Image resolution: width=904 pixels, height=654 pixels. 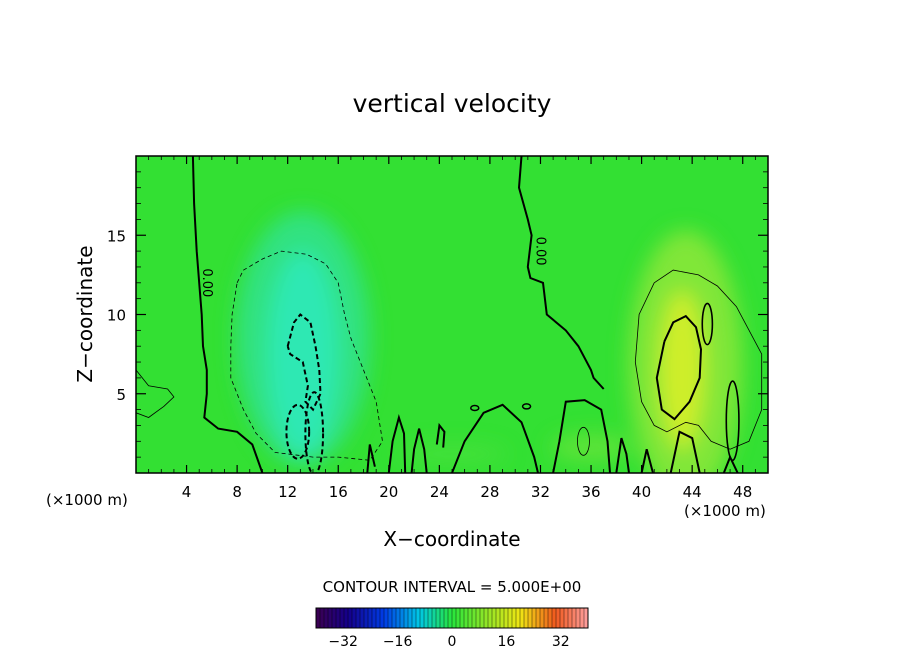 What do you see at coordinates (388, 492) in the screenshot?
I see `x-tick-label: 20` at bounding box center [388, 492].